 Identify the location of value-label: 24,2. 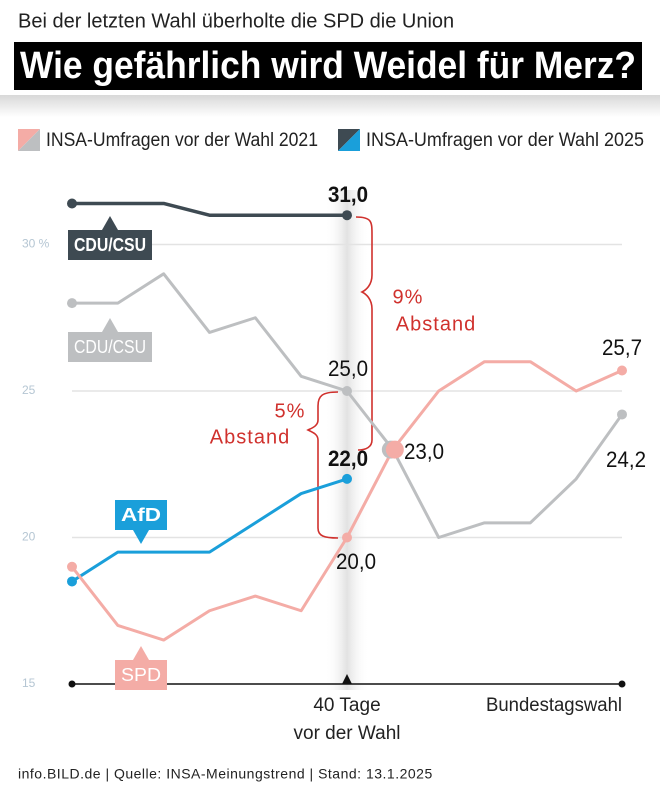
(626, 459).